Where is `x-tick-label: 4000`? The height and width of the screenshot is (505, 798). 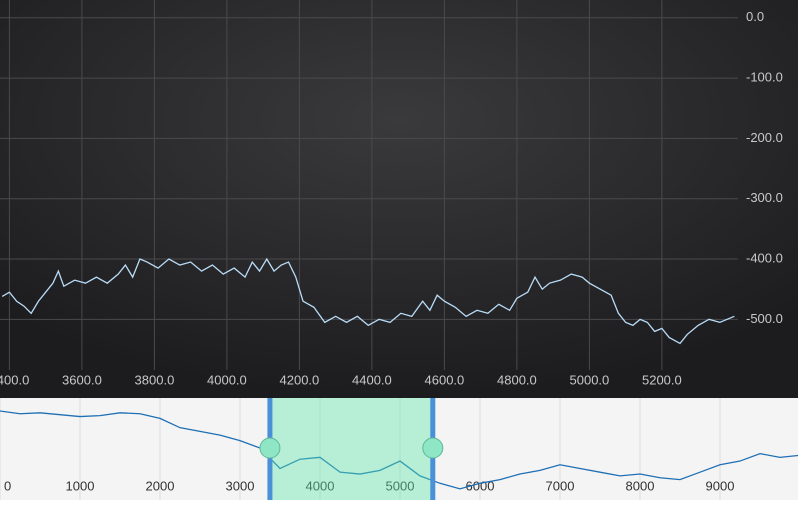 x-tick-label: 4000 is located at coordinates (320, 485).